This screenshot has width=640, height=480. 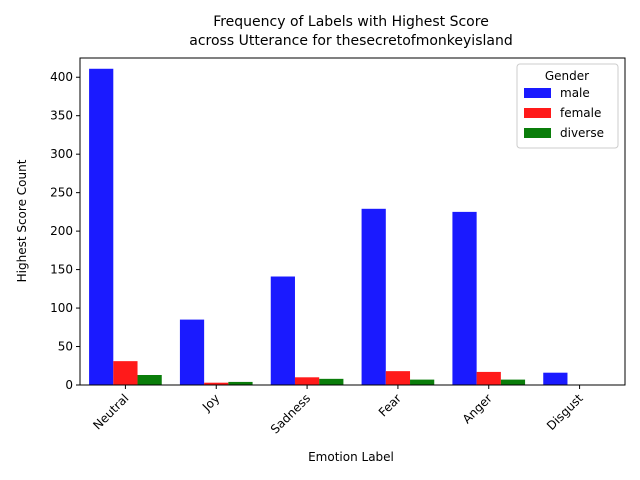 What do you see at coordinates (351, 457) in the screenshot?
I see `x-axis-label: Emotion Label` at bounding box center [351, 457].